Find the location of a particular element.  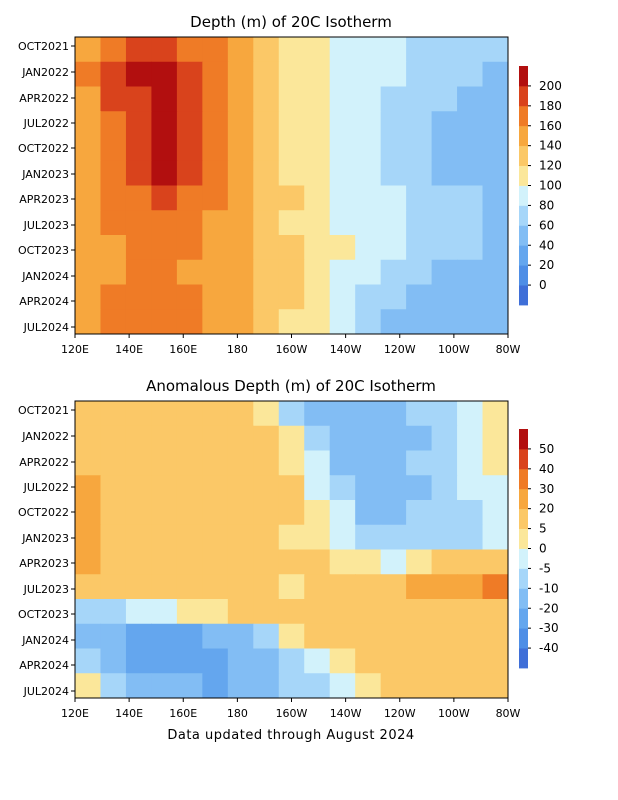

x-tick-label: 180 is located at coordinates (237, 713).